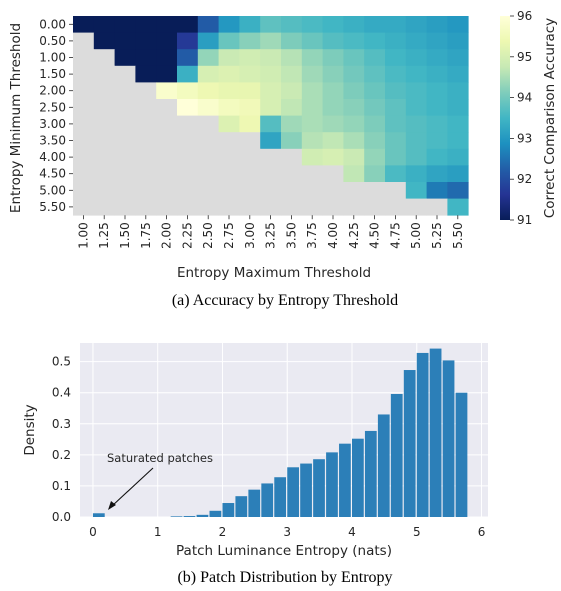 The height and width of the screenshot is (591, 561). What do you see at coordinates (61, 424) in the screenshot?
I see `histogram-y-tick-label: 0.3` at bounding box center [61, 424].